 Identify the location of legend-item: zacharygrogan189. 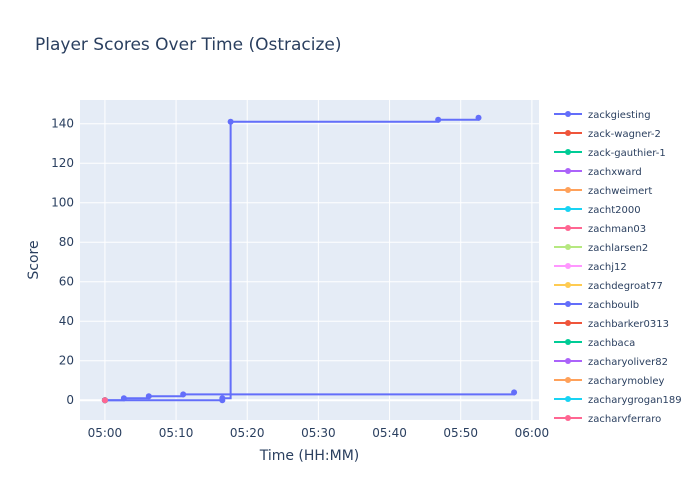
(618, 400).